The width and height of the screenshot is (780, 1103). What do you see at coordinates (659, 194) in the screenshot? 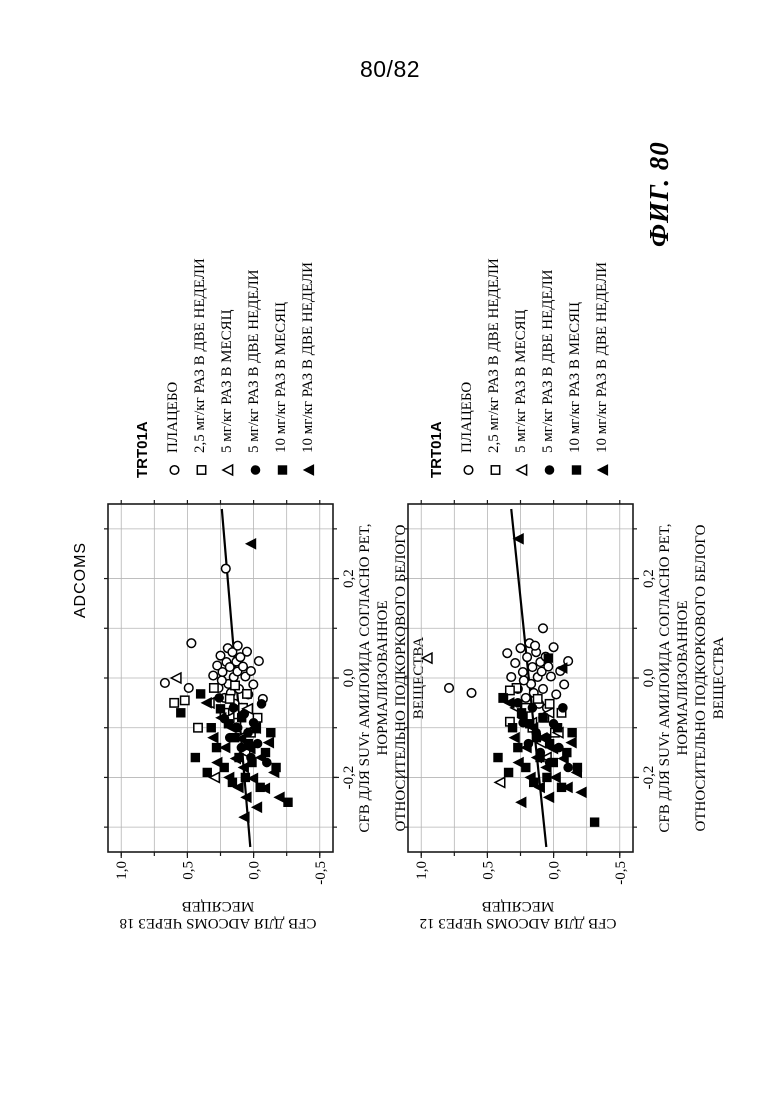
I see `figure-label: ФИГ. 80` at bounding box center [659, 194].